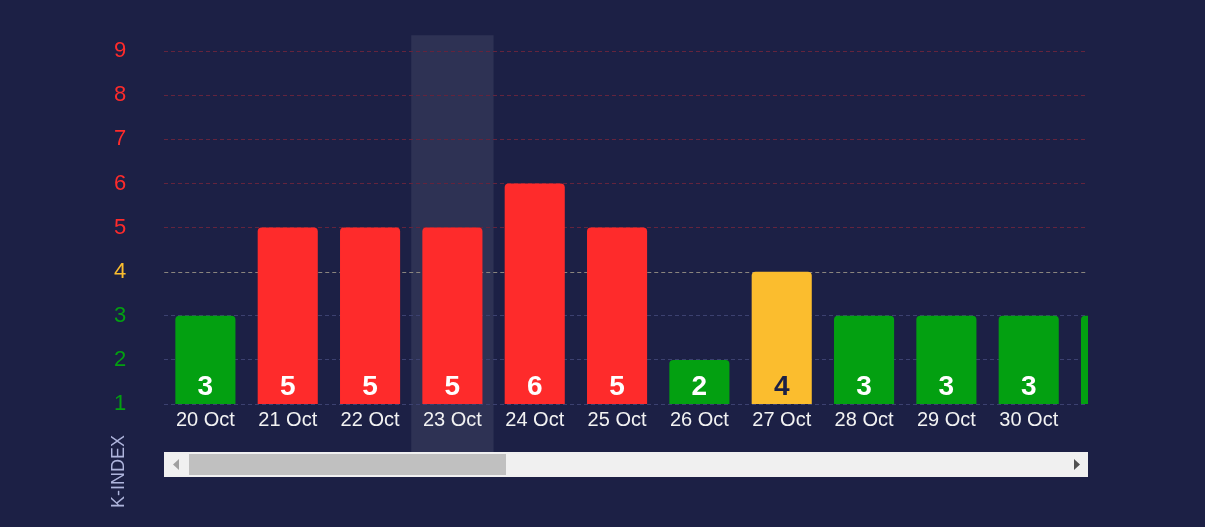 The width and height of the screenshot is (1205, 527). Describe the element at coordinates (864, 418) in the screenshot. I see `x-tick-label: 28 Oct` at that location.